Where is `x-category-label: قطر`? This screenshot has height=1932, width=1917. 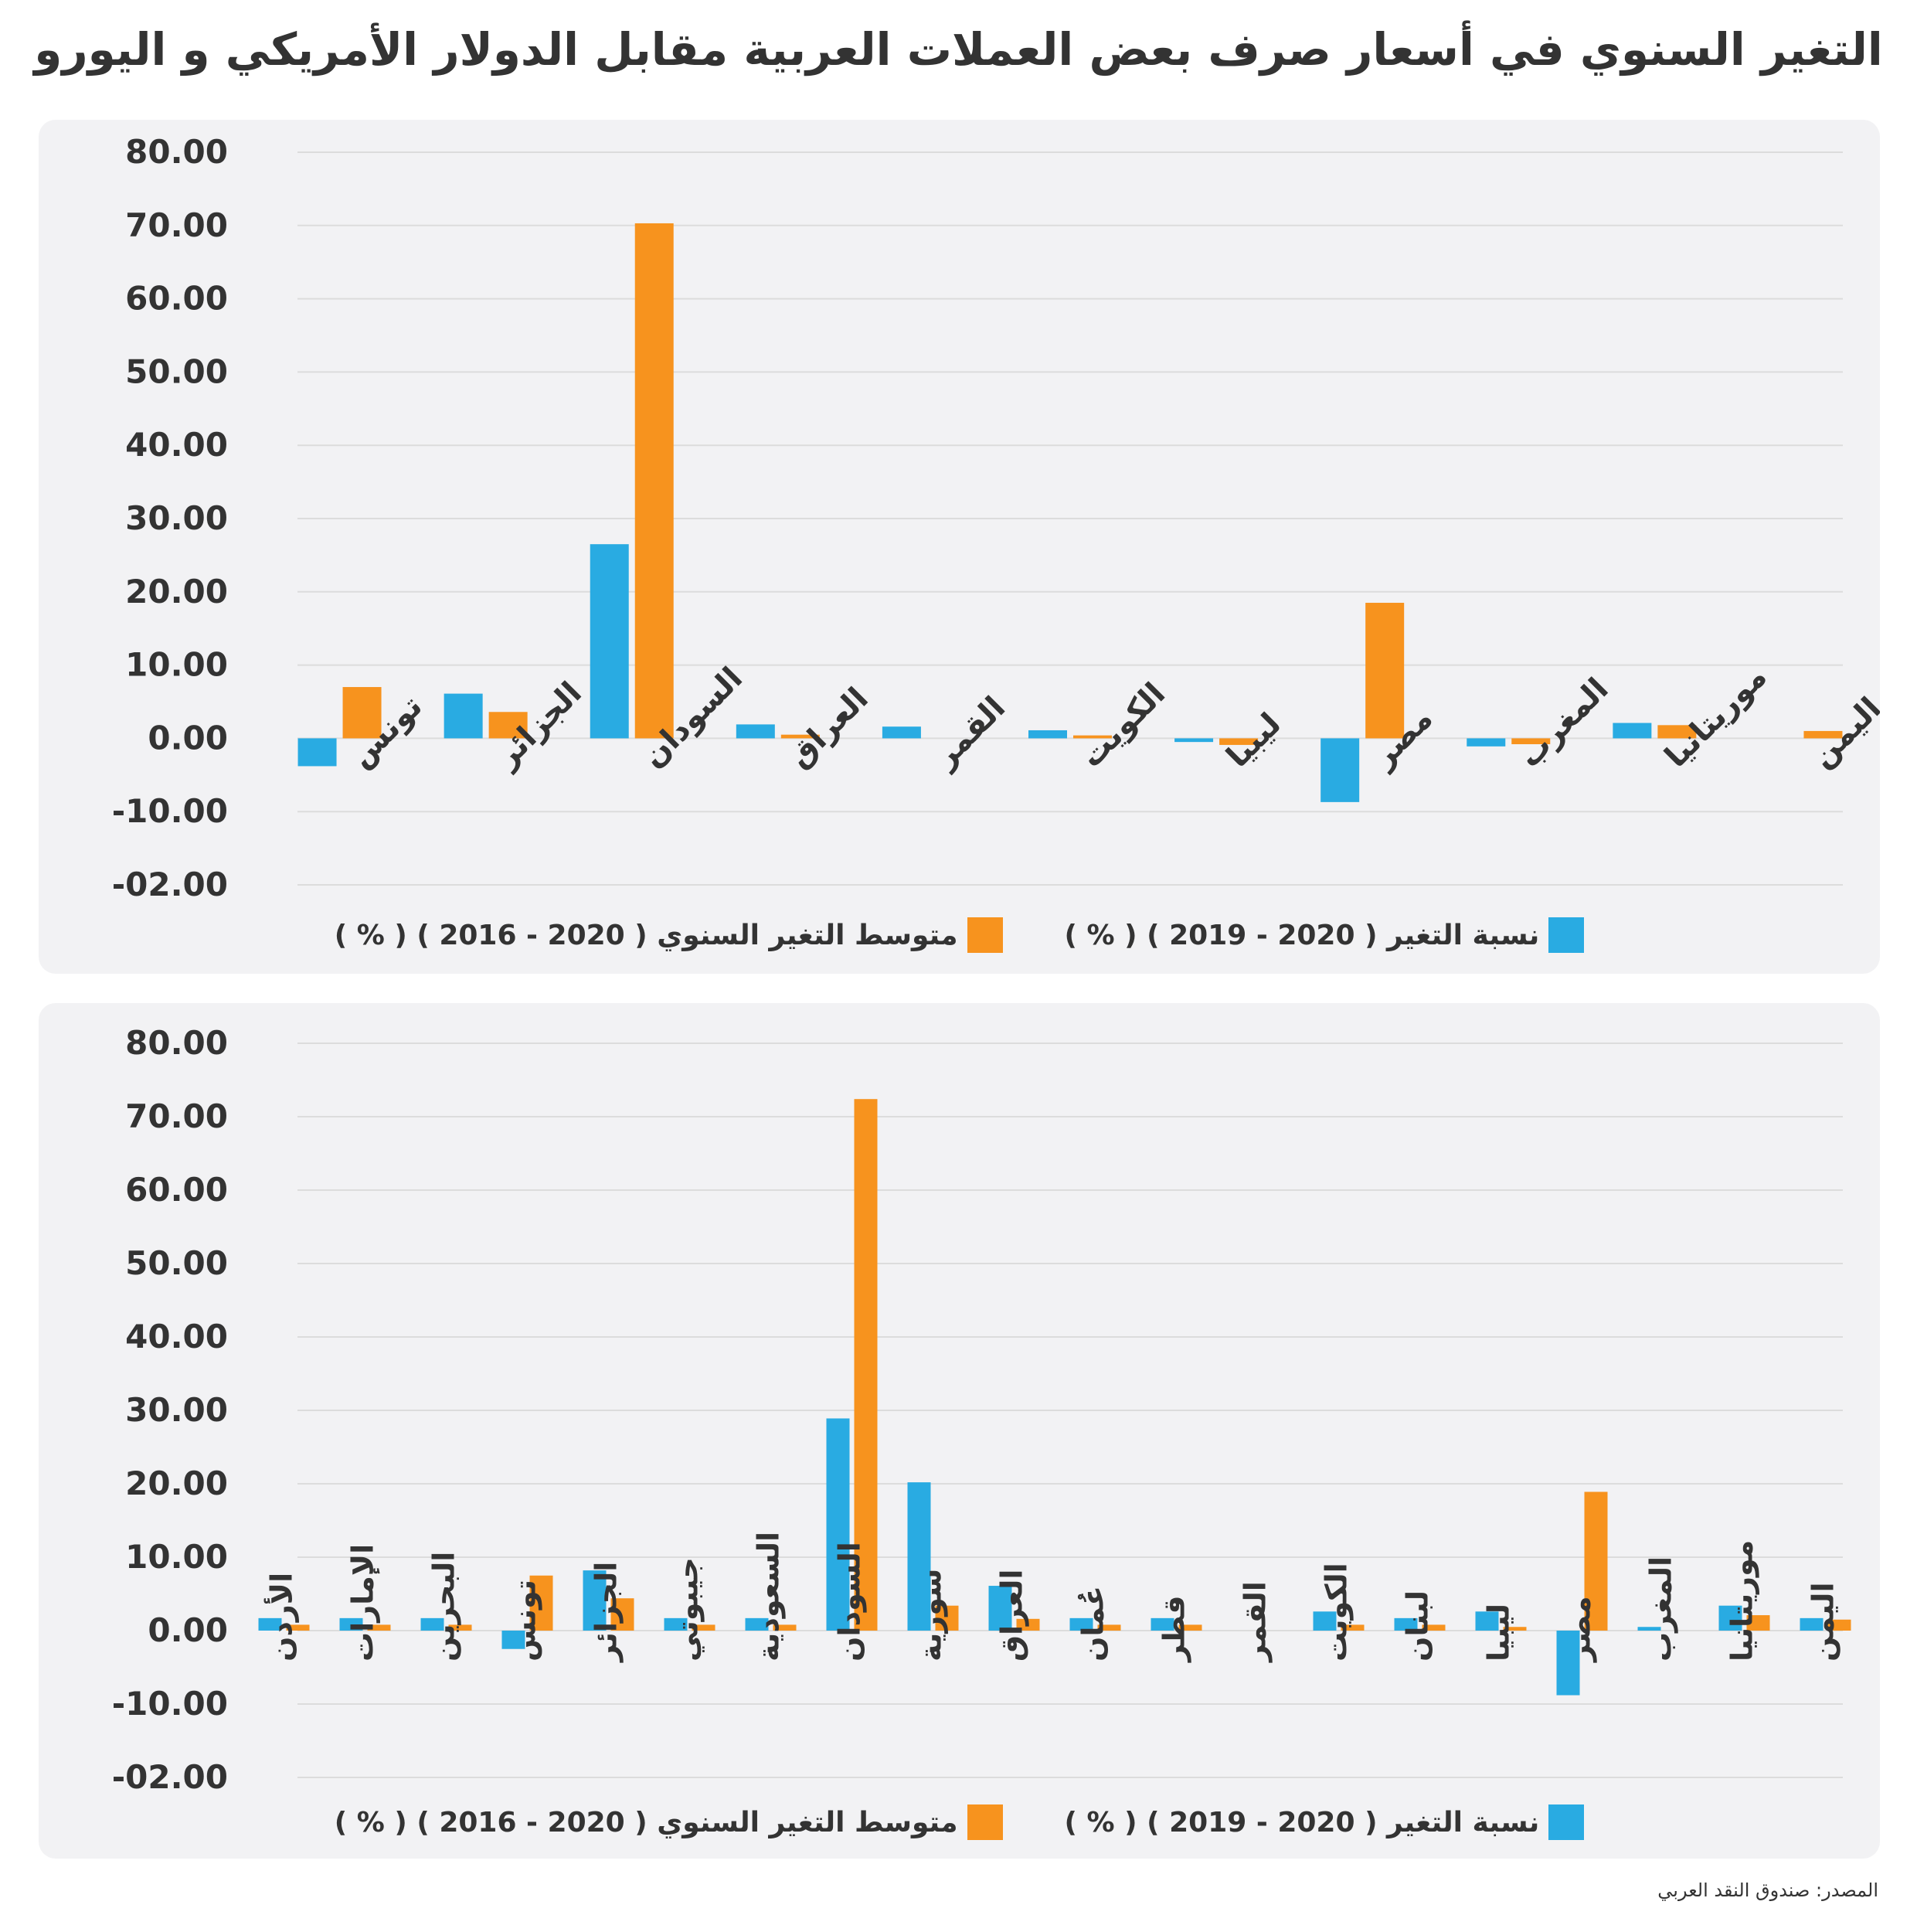 x-category-label: قطر is located at coordinates (1174, 1629).